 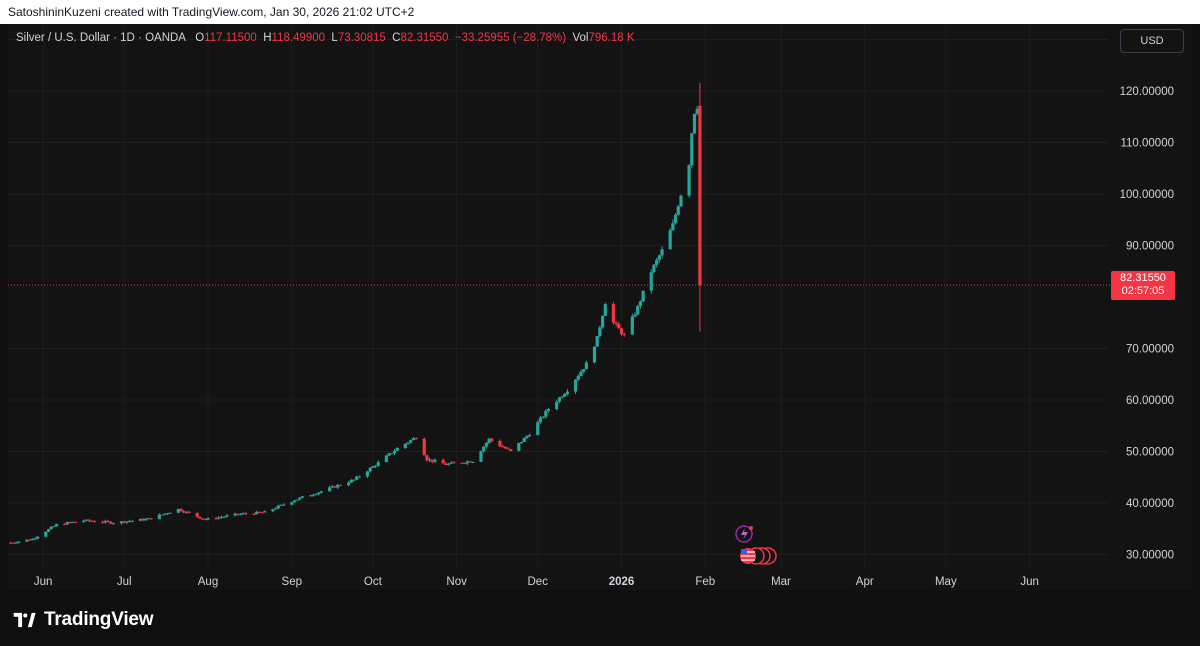 What do you see at coordinates (1147, 92) in the screenshot?
I see `y-tick-label: 120.00000` at bounding box center [1147, 92].